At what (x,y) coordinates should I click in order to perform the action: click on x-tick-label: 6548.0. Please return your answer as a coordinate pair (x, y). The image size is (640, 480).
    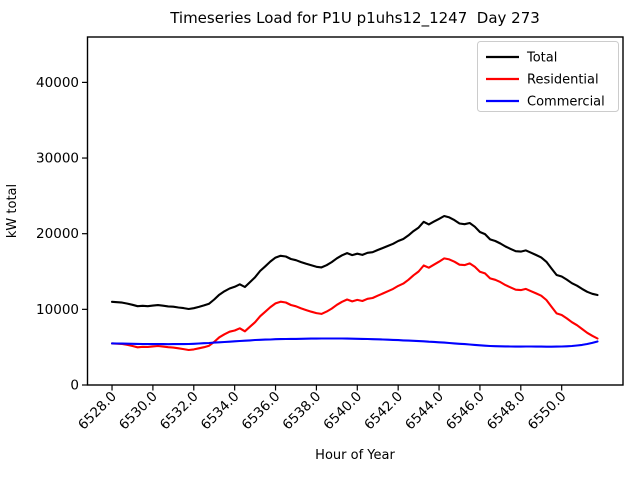
    Looking at the image, I should click on (506, 411).